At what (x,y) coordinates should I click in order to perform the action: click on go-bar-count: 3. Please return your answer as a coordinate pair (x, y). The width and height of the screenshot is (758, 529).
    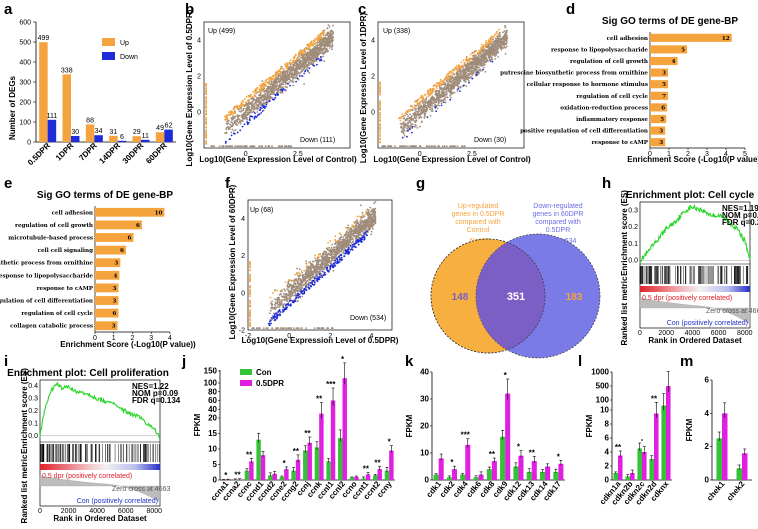
    Looking at the image, I should click on (661, 143).